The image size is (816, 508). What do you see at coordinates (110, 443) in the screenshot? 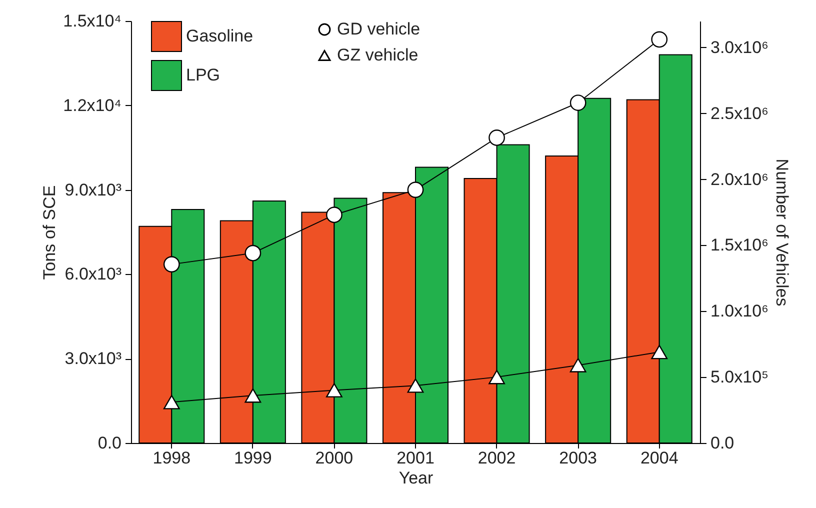
I see `y-tick-label: 0.0` at bounding box center [110, 443].